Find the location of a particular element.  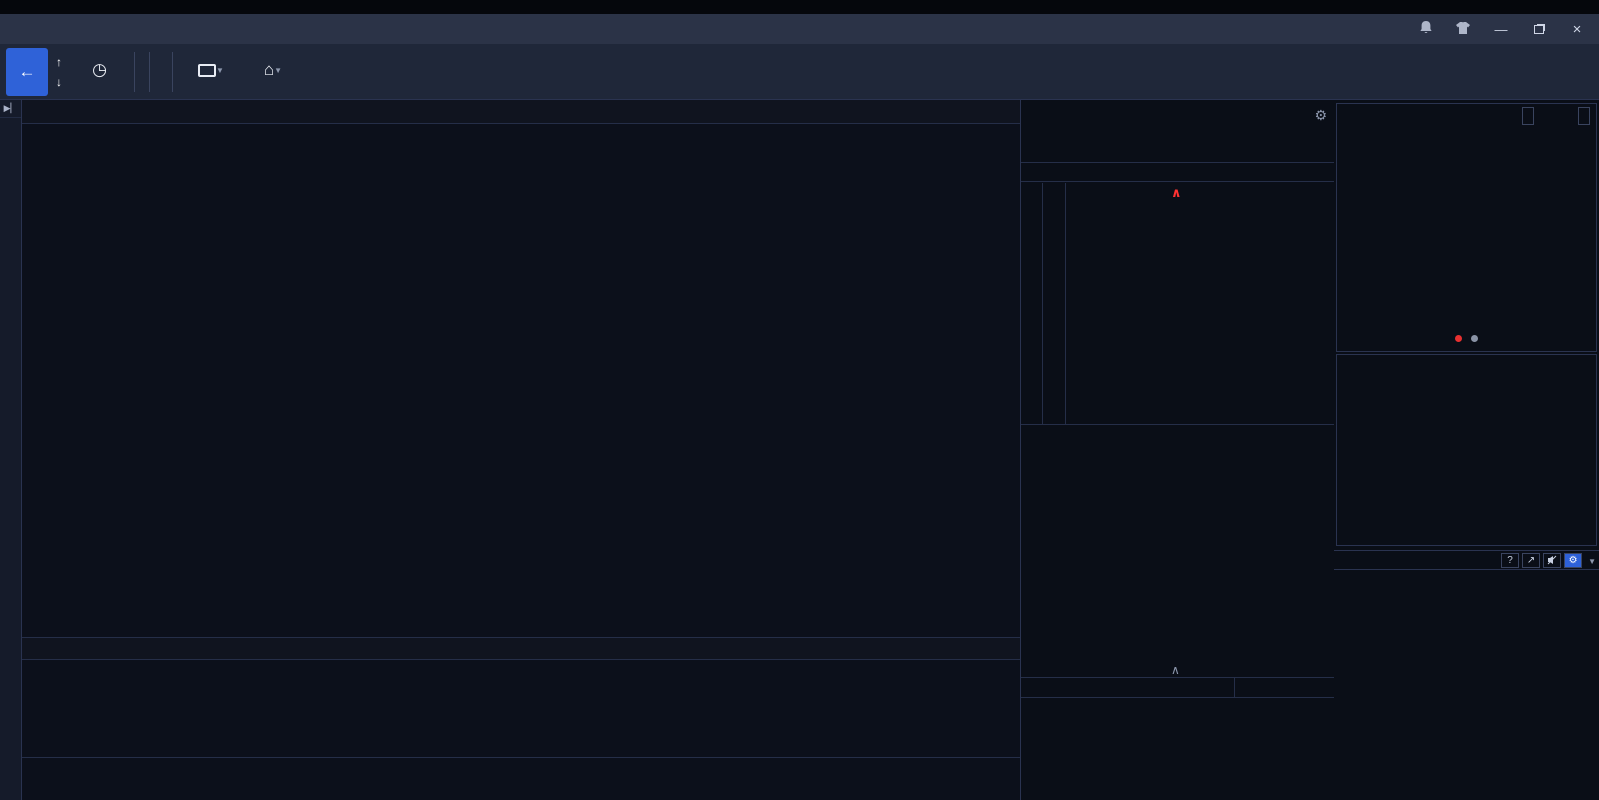

sprite-help-button: ? is located at coordinates (1510, 560).